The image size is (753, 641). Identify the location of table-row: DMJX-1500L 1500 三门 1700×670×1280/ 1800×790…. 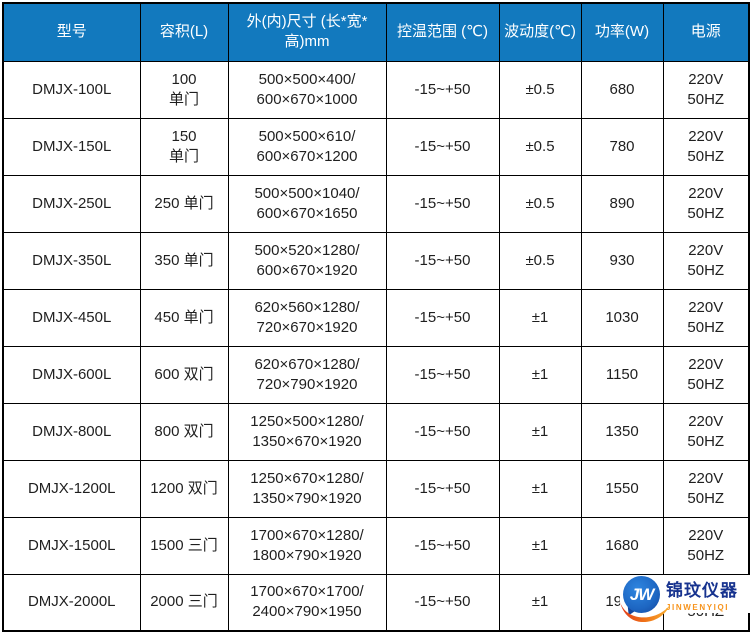
(376, 545).